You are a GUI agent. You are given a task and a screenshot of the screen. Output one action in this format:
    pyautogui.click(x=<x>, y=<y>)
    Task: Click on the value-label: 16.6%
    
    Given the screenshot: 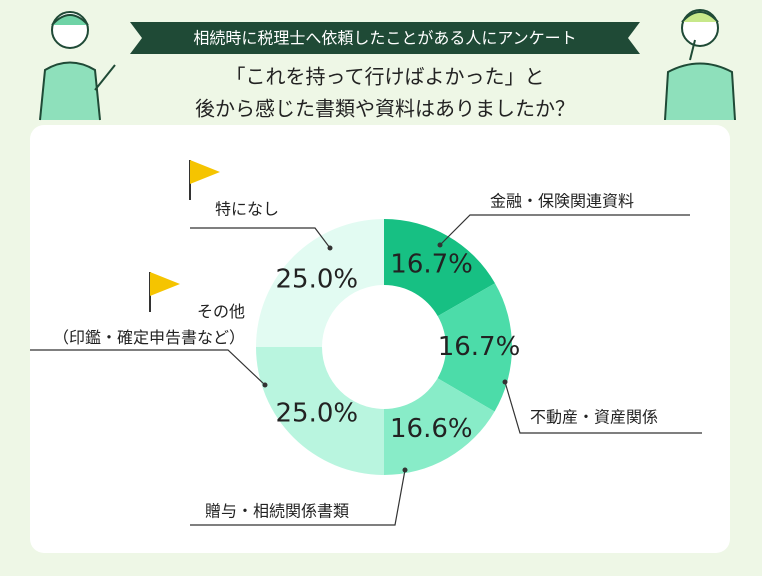 What is the action you would take?
    pyautogui.click(x=431, y=429)
    